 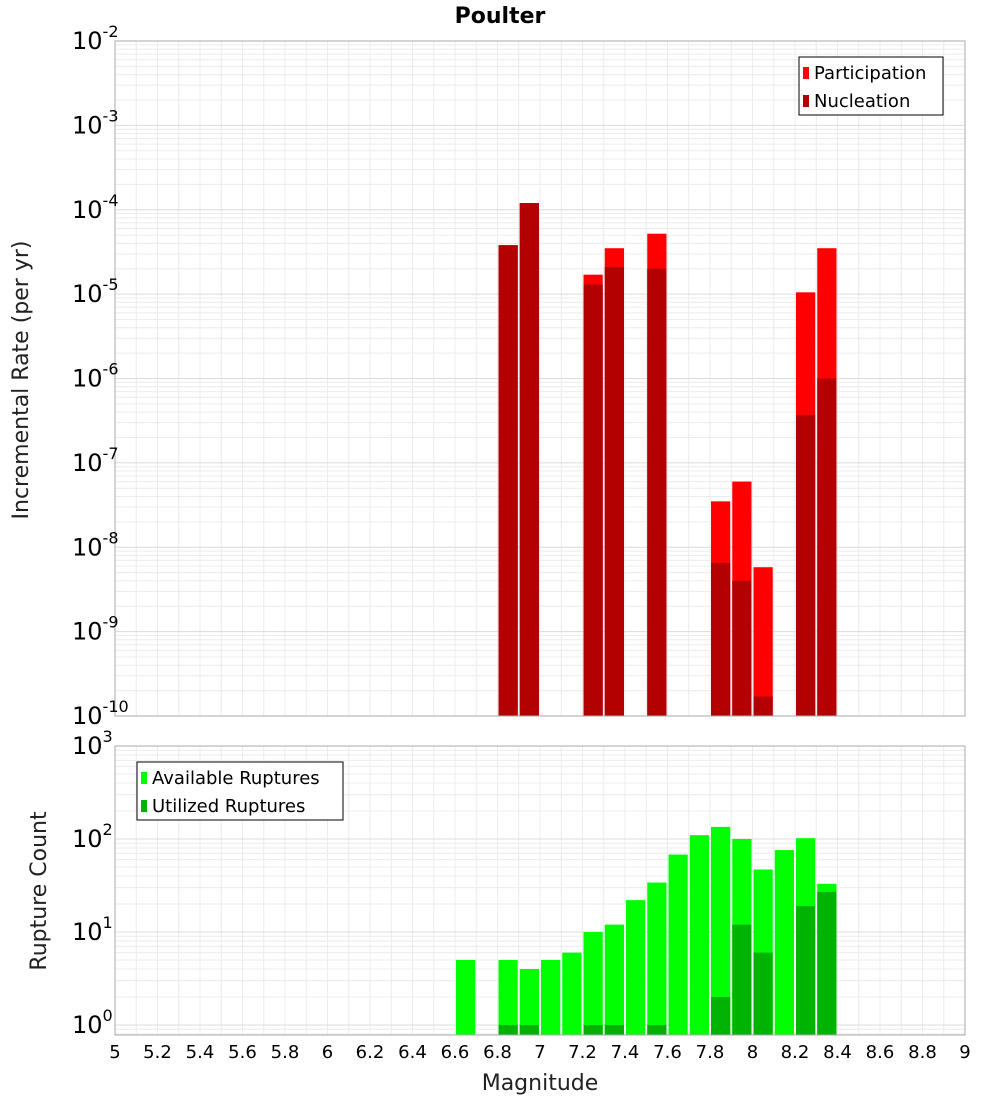 I want to click on top-y-tick-label: 10⁻¹⁰, so click(x=100, y=713).